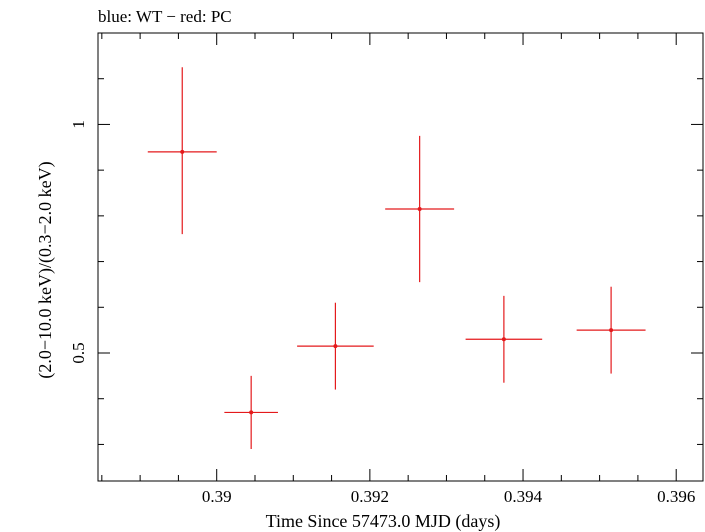  What do you see at coordinates (217, 496) in the screenshot?
I see `x-tick-label: 0.39` at bounding box center [217, 496].